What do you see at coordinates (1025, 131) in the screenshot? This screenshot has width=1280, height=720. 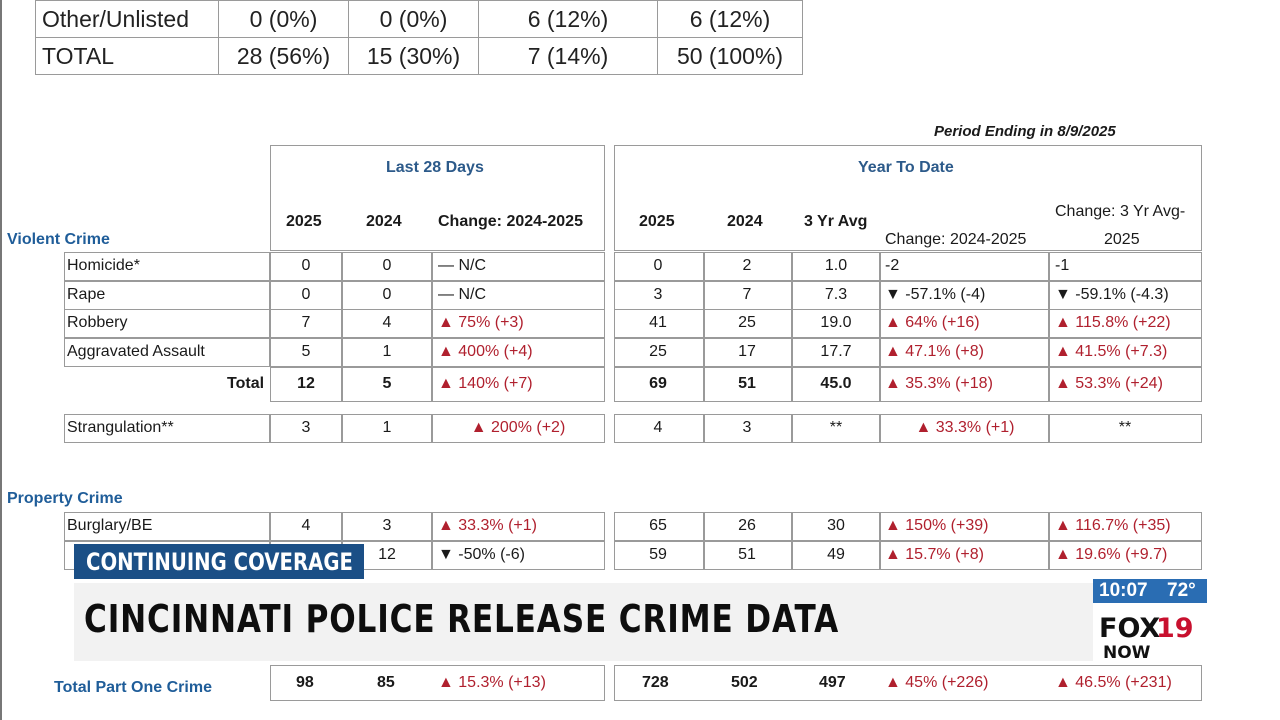 I see `period-ending-label: Period Ending in 8/9/2025` at bounding box center [1025, 131].